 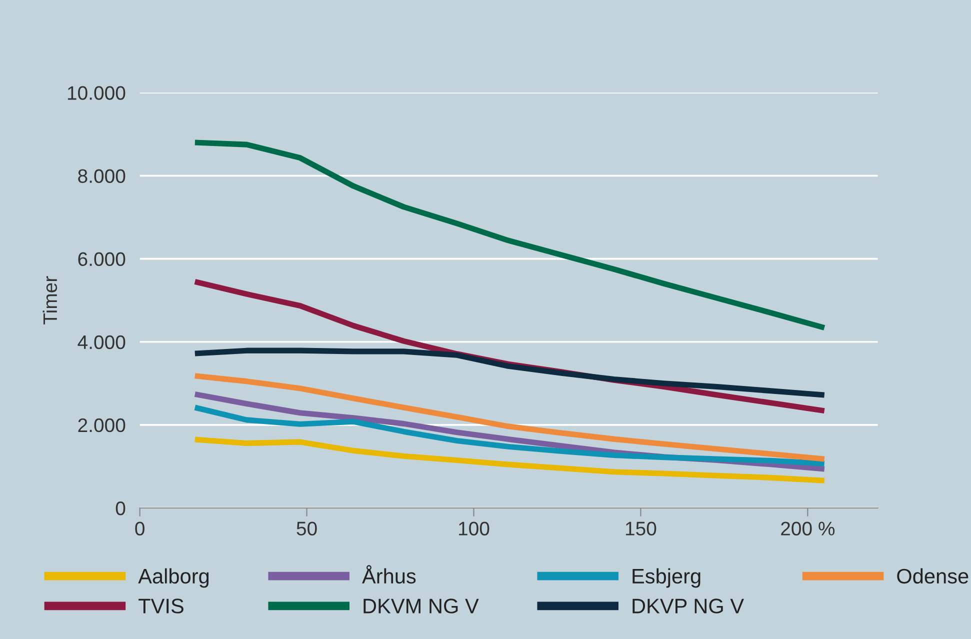 What do you see at coordinates (932, 576) in the screenshot?
I see `legend-label: Odense` at bounding box center [932, 576].